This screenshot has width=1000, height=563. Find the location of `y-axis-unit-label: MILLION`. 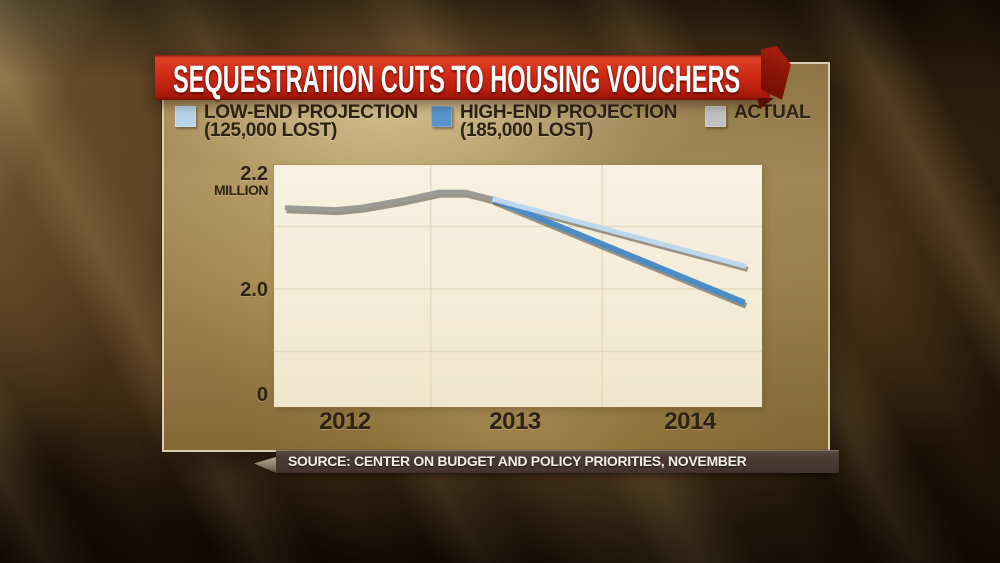

y-axis-unit-label: MILLION is located at coordinates (241, 190).